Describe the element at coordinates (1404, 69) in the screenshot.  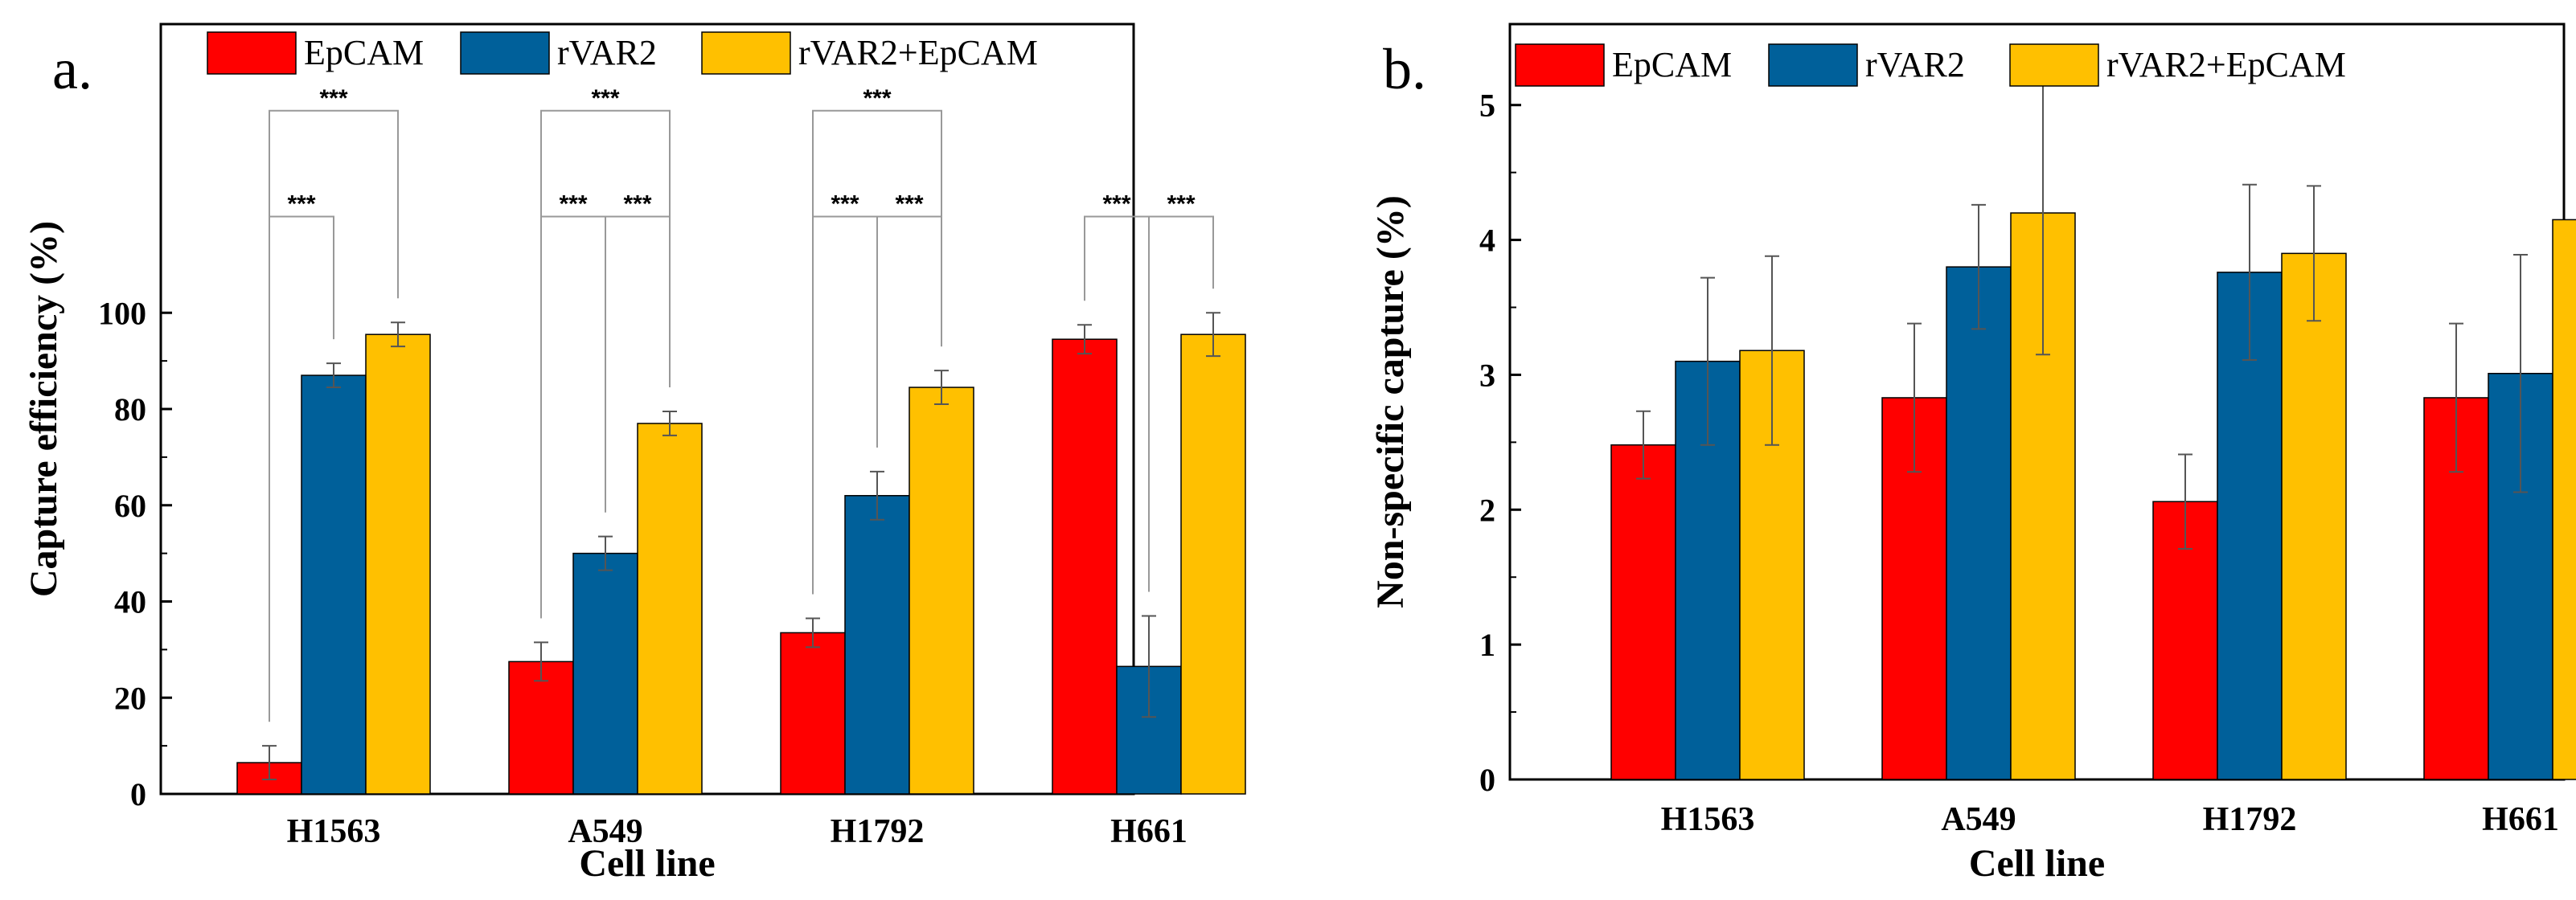
I see `panel-label: b.` at that location.